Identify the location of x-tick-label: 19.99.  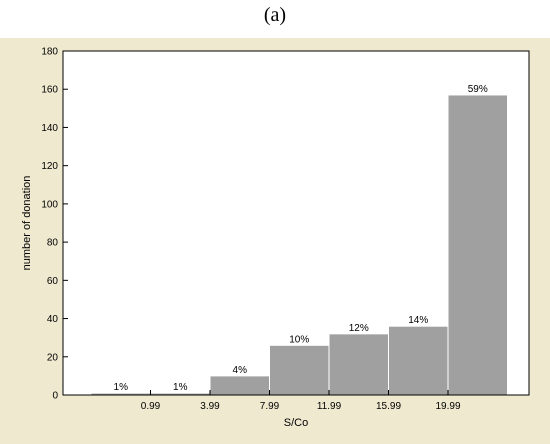
(447, 406).